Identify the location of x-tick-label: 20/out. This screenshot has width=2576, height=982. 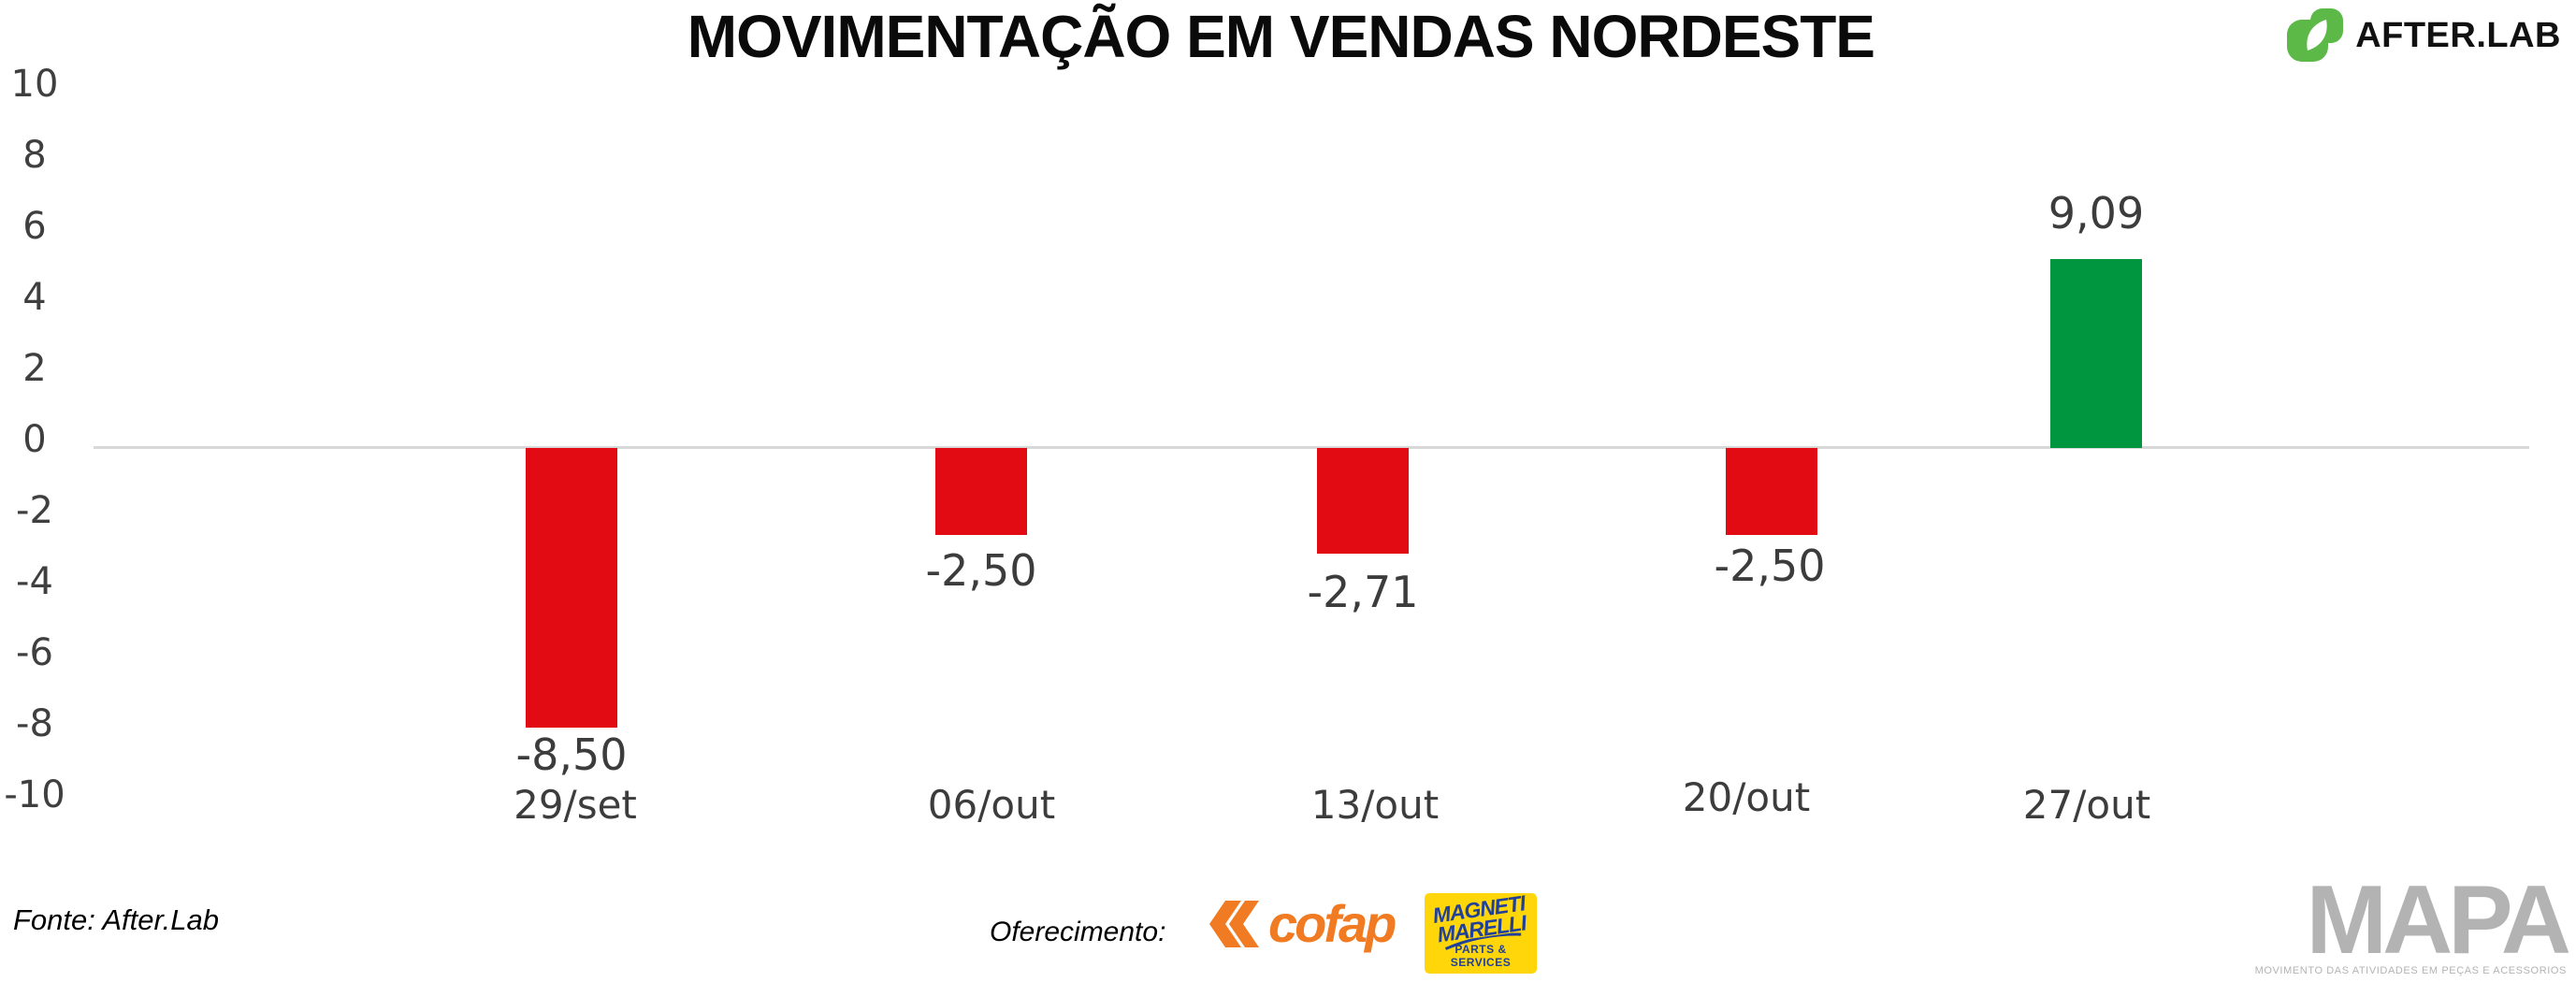
(1746, 797).